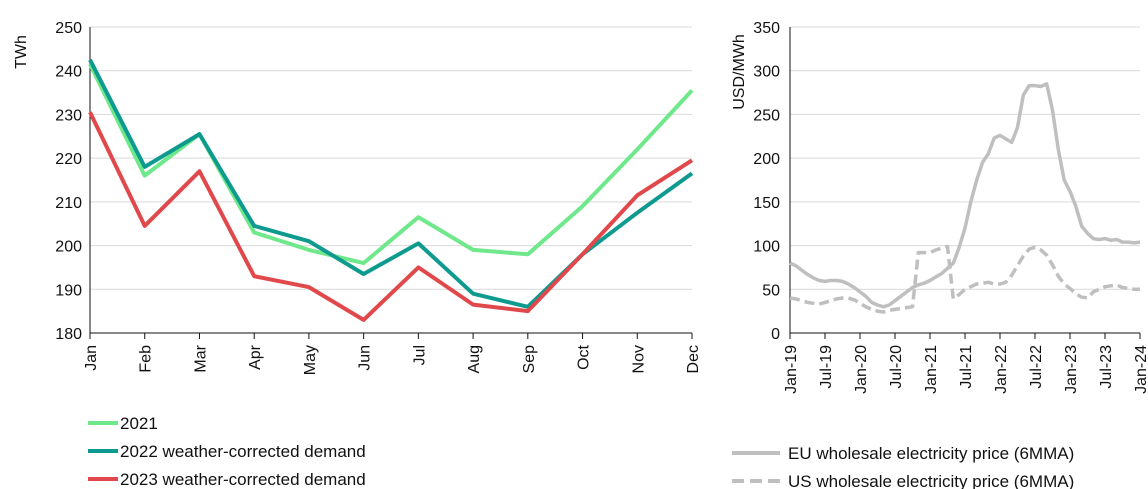 This screenshot has width=1148, height=489. What do you see at coordinates (68, 72) in the screenshot?
I see `y-tick-label: 240` at bounding box center [68, 72].